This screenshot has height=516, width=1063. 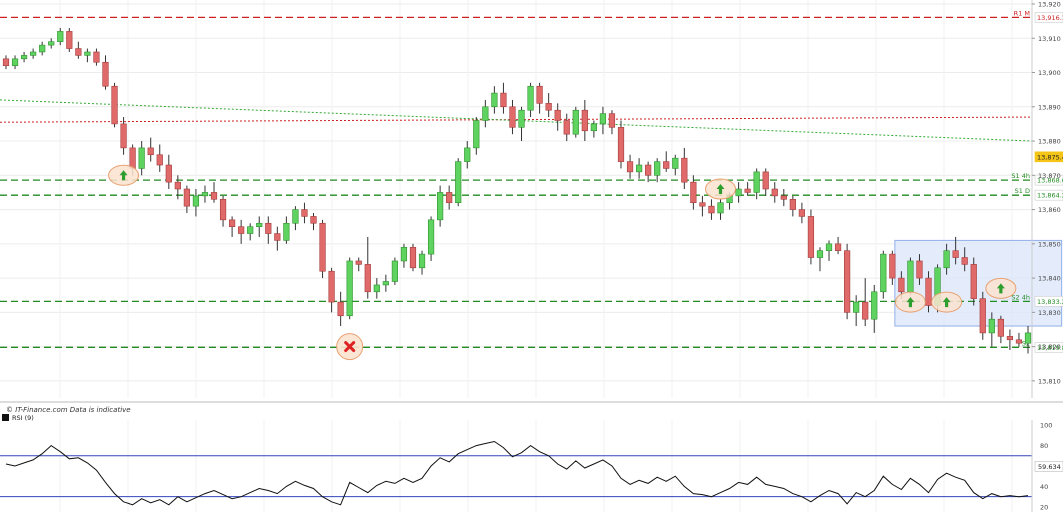 What do you see at coordinates (1049, 210) in the screenshot?
I see `price-tick-label: 13,860` at bounding box center [1049, 210].